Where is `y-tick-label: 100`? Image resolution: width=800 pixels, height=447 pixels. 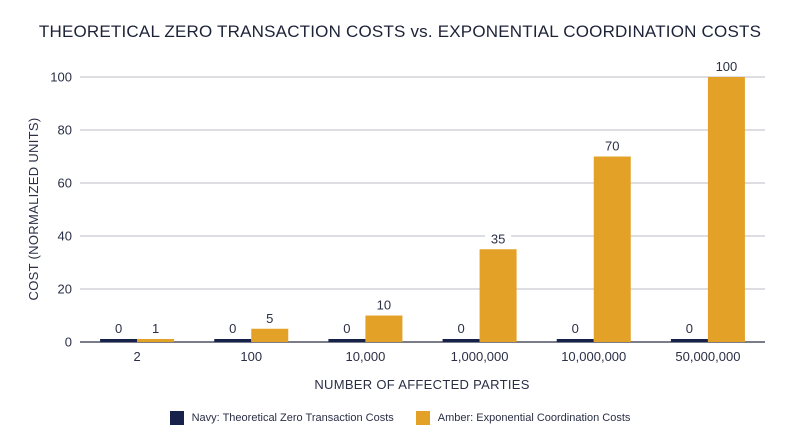 y-tick-label: 100 is located at coordinates (61, 77).